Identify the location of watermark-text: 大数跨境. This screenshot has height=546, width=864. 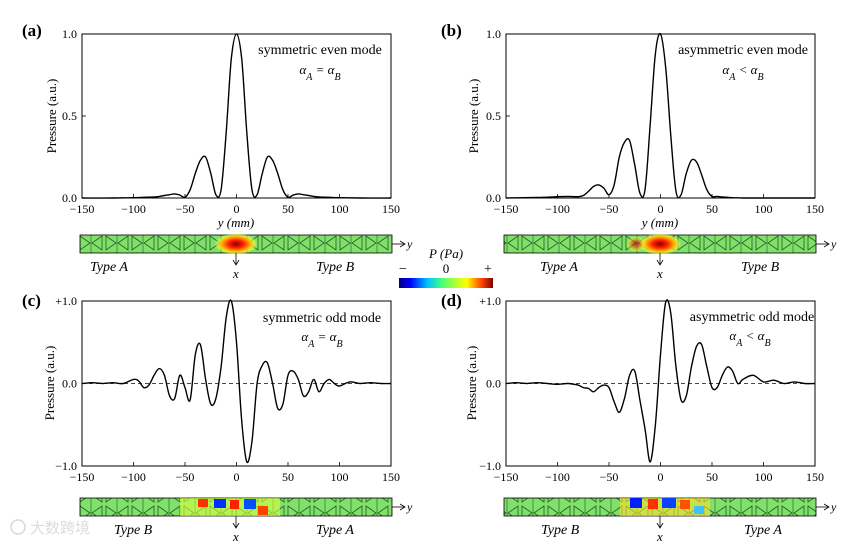
(60, 528).